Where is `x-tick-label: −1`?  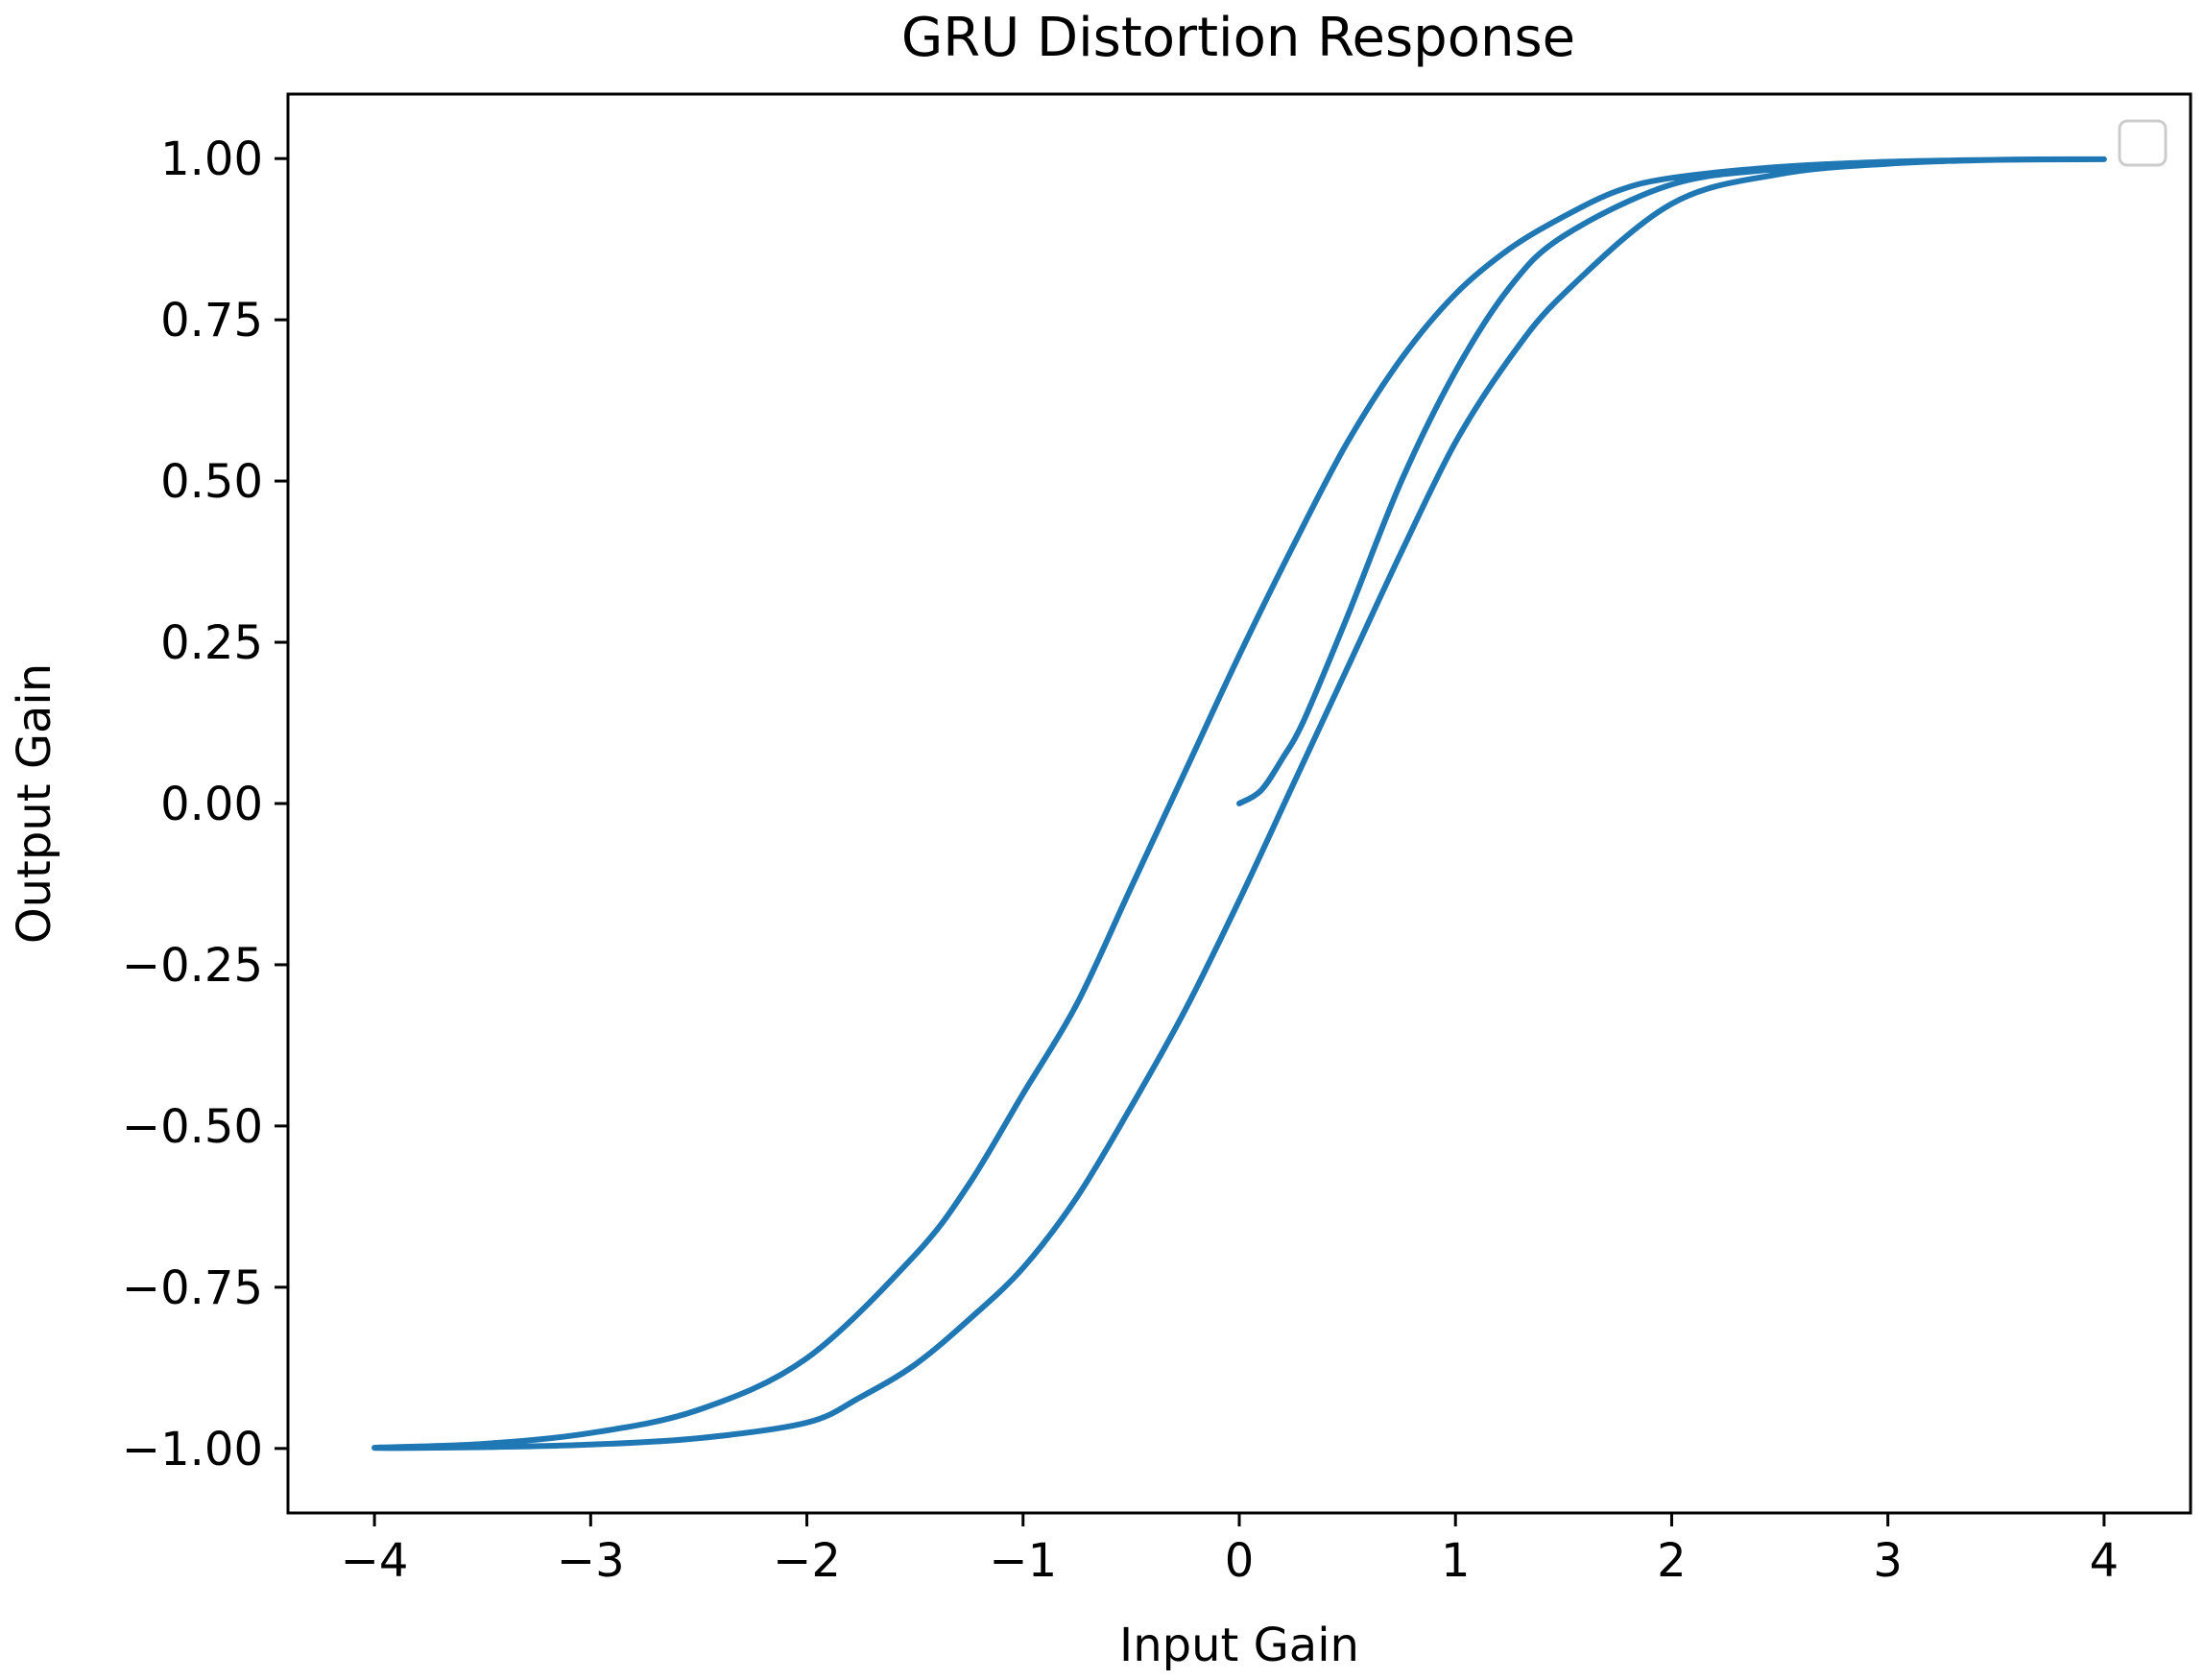 x-tick-label: −1 is located at coordinates (1023, 1561).